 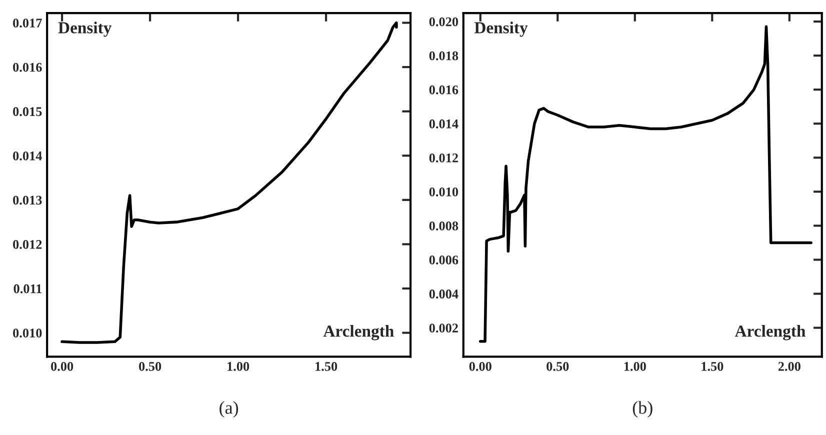 What do you see at coordinates (27, 200) in the screenshot?
I see `y-tick-label: 0.013` at bounding box center [27, 200].